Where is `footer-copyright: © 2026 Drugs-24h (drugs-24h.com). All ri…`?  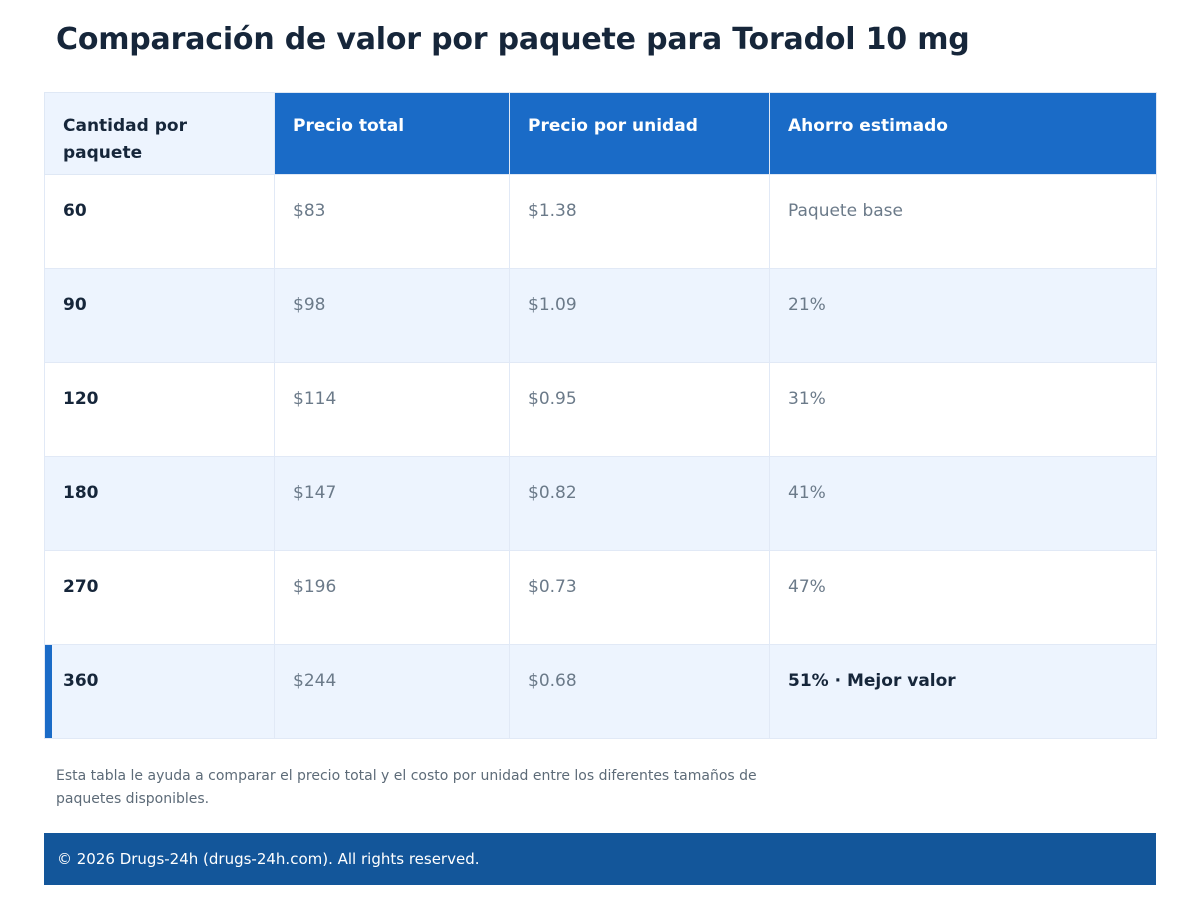
footer-copyright: © 2026 Drugs-24h (drugs-24h.com). All ri… is located at coordinates (268, 859).